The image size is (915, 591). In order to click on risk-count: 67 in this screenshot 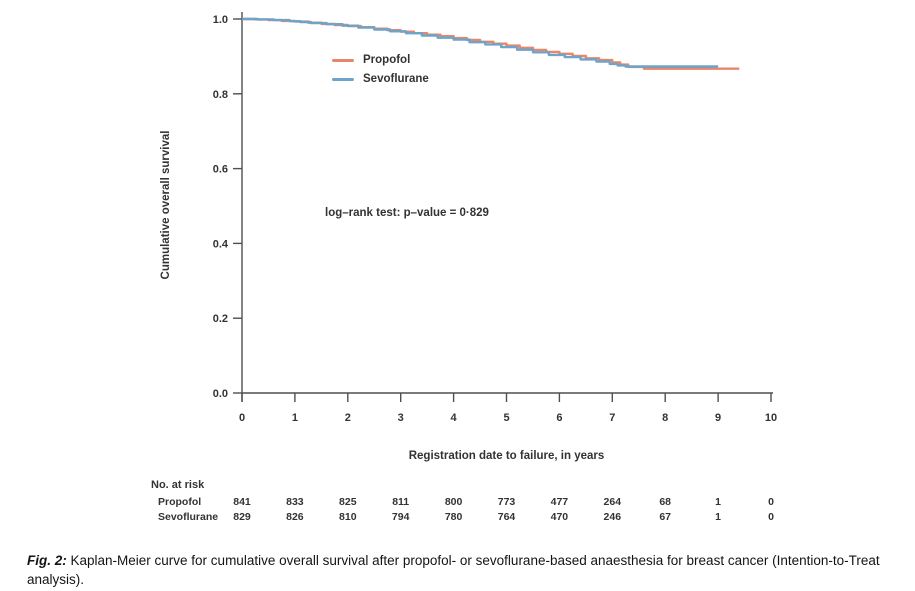, I will do `click(665, 517)`.